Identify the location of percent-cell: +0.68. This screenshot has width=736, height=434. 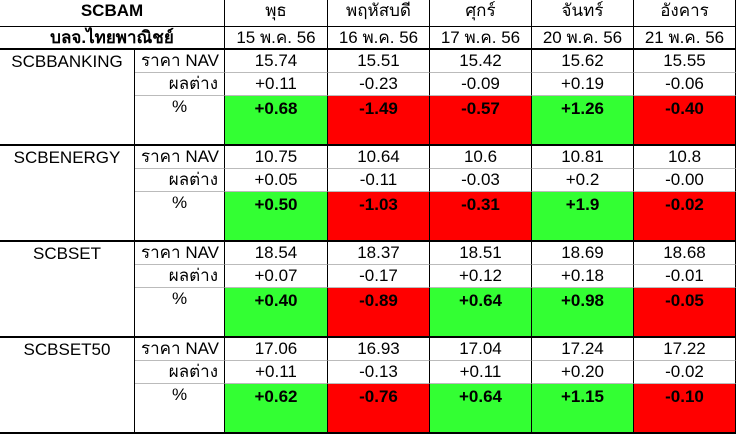
(276, 121).